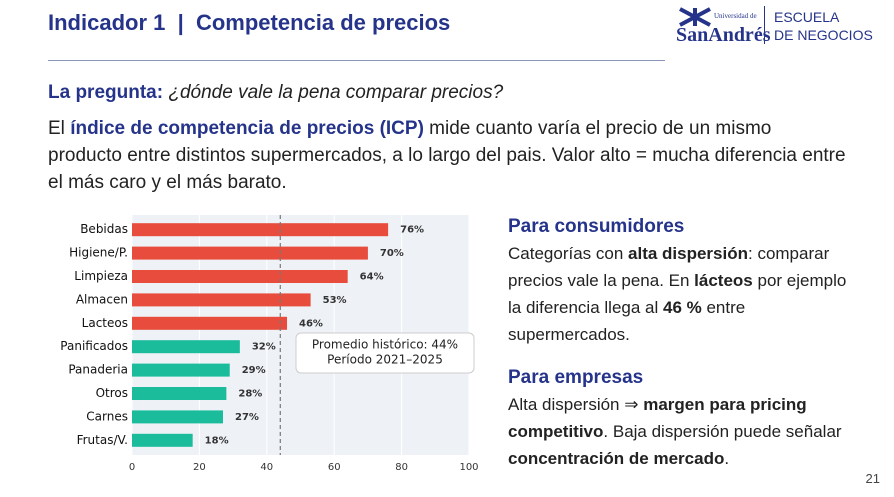 The width and height of the screenshot is (894, 497). I want to click on text: entre supermercados., so click(627, 321).